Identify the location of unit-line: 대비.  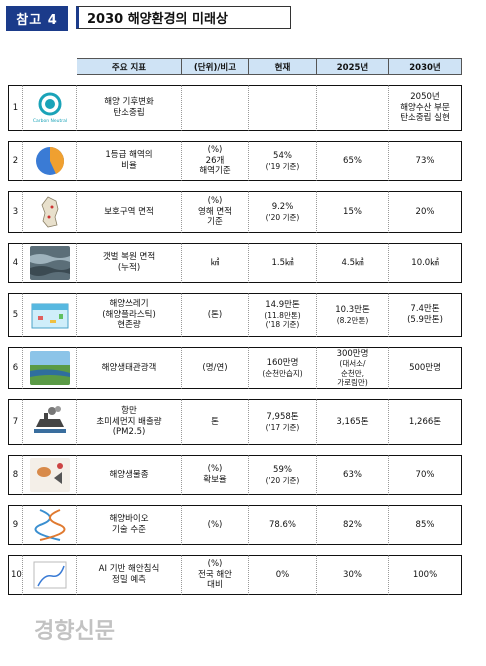
(215, 585).